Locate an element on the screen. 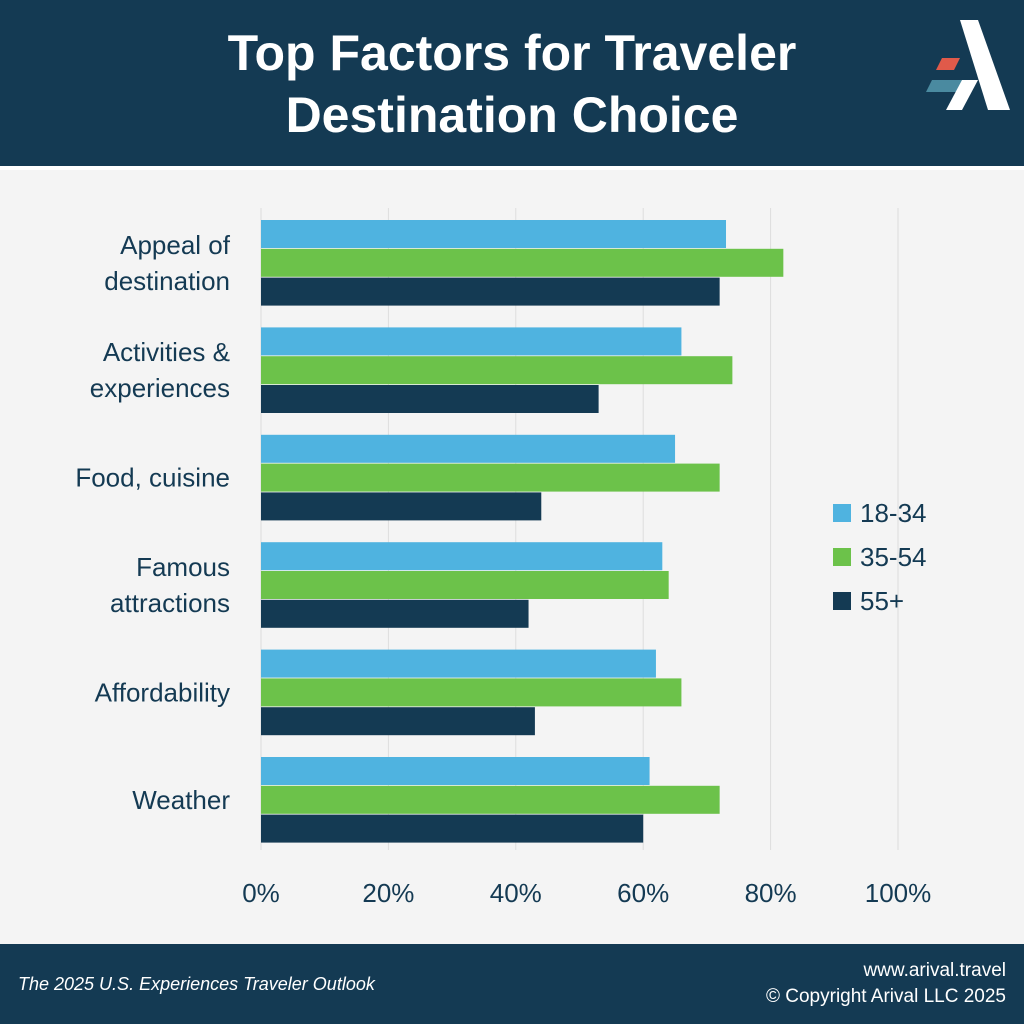  x-tick-label-3: 60% is located at coordinates (643, 893).